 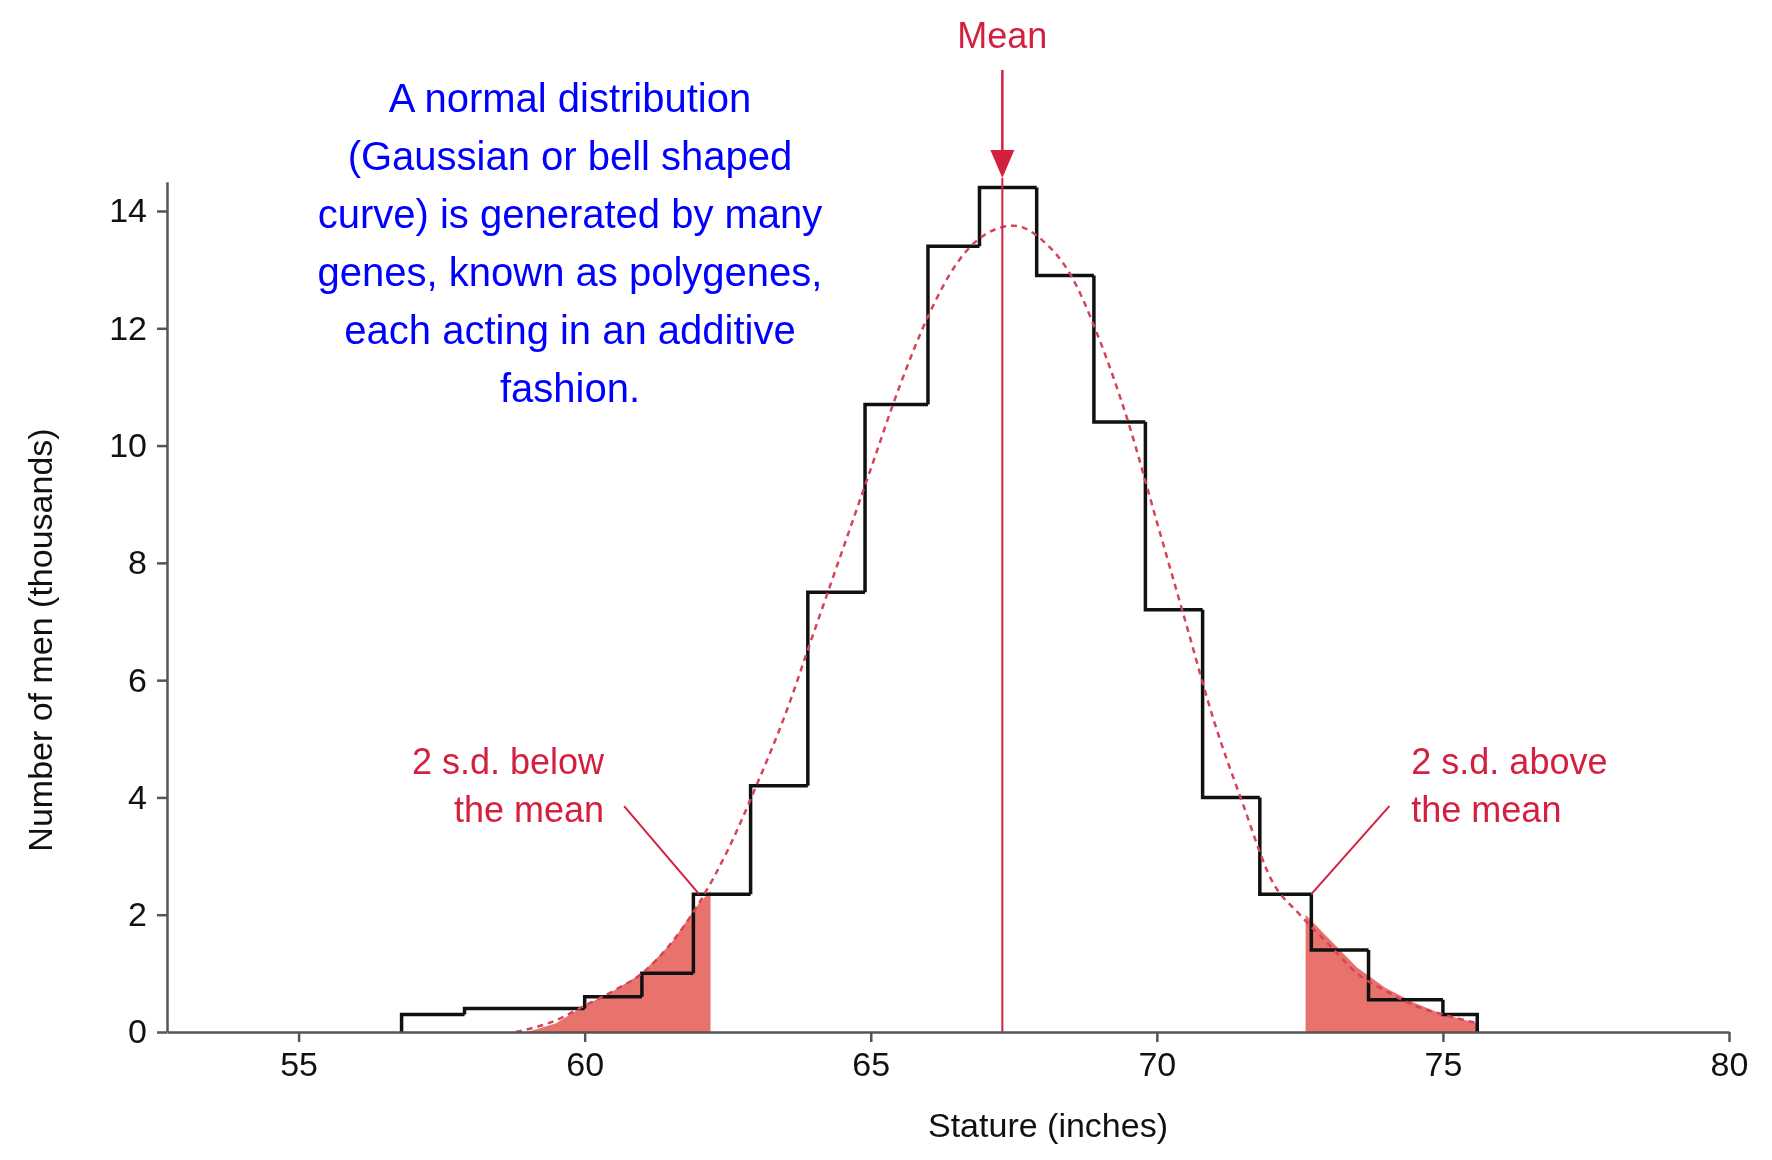 I want to click on x-tick-label: 55, so click(x=299, y=1064).